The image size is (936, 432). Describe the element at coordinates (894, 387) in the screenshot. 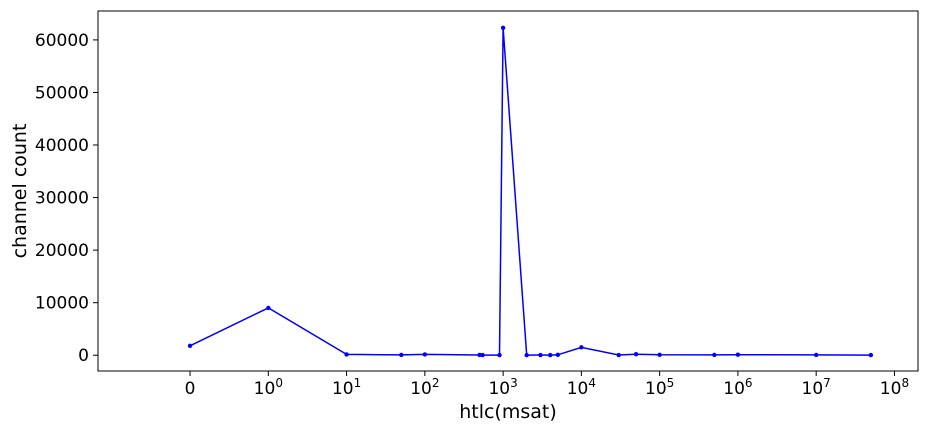

I see `x-tick-label: 10⁸` at that location.